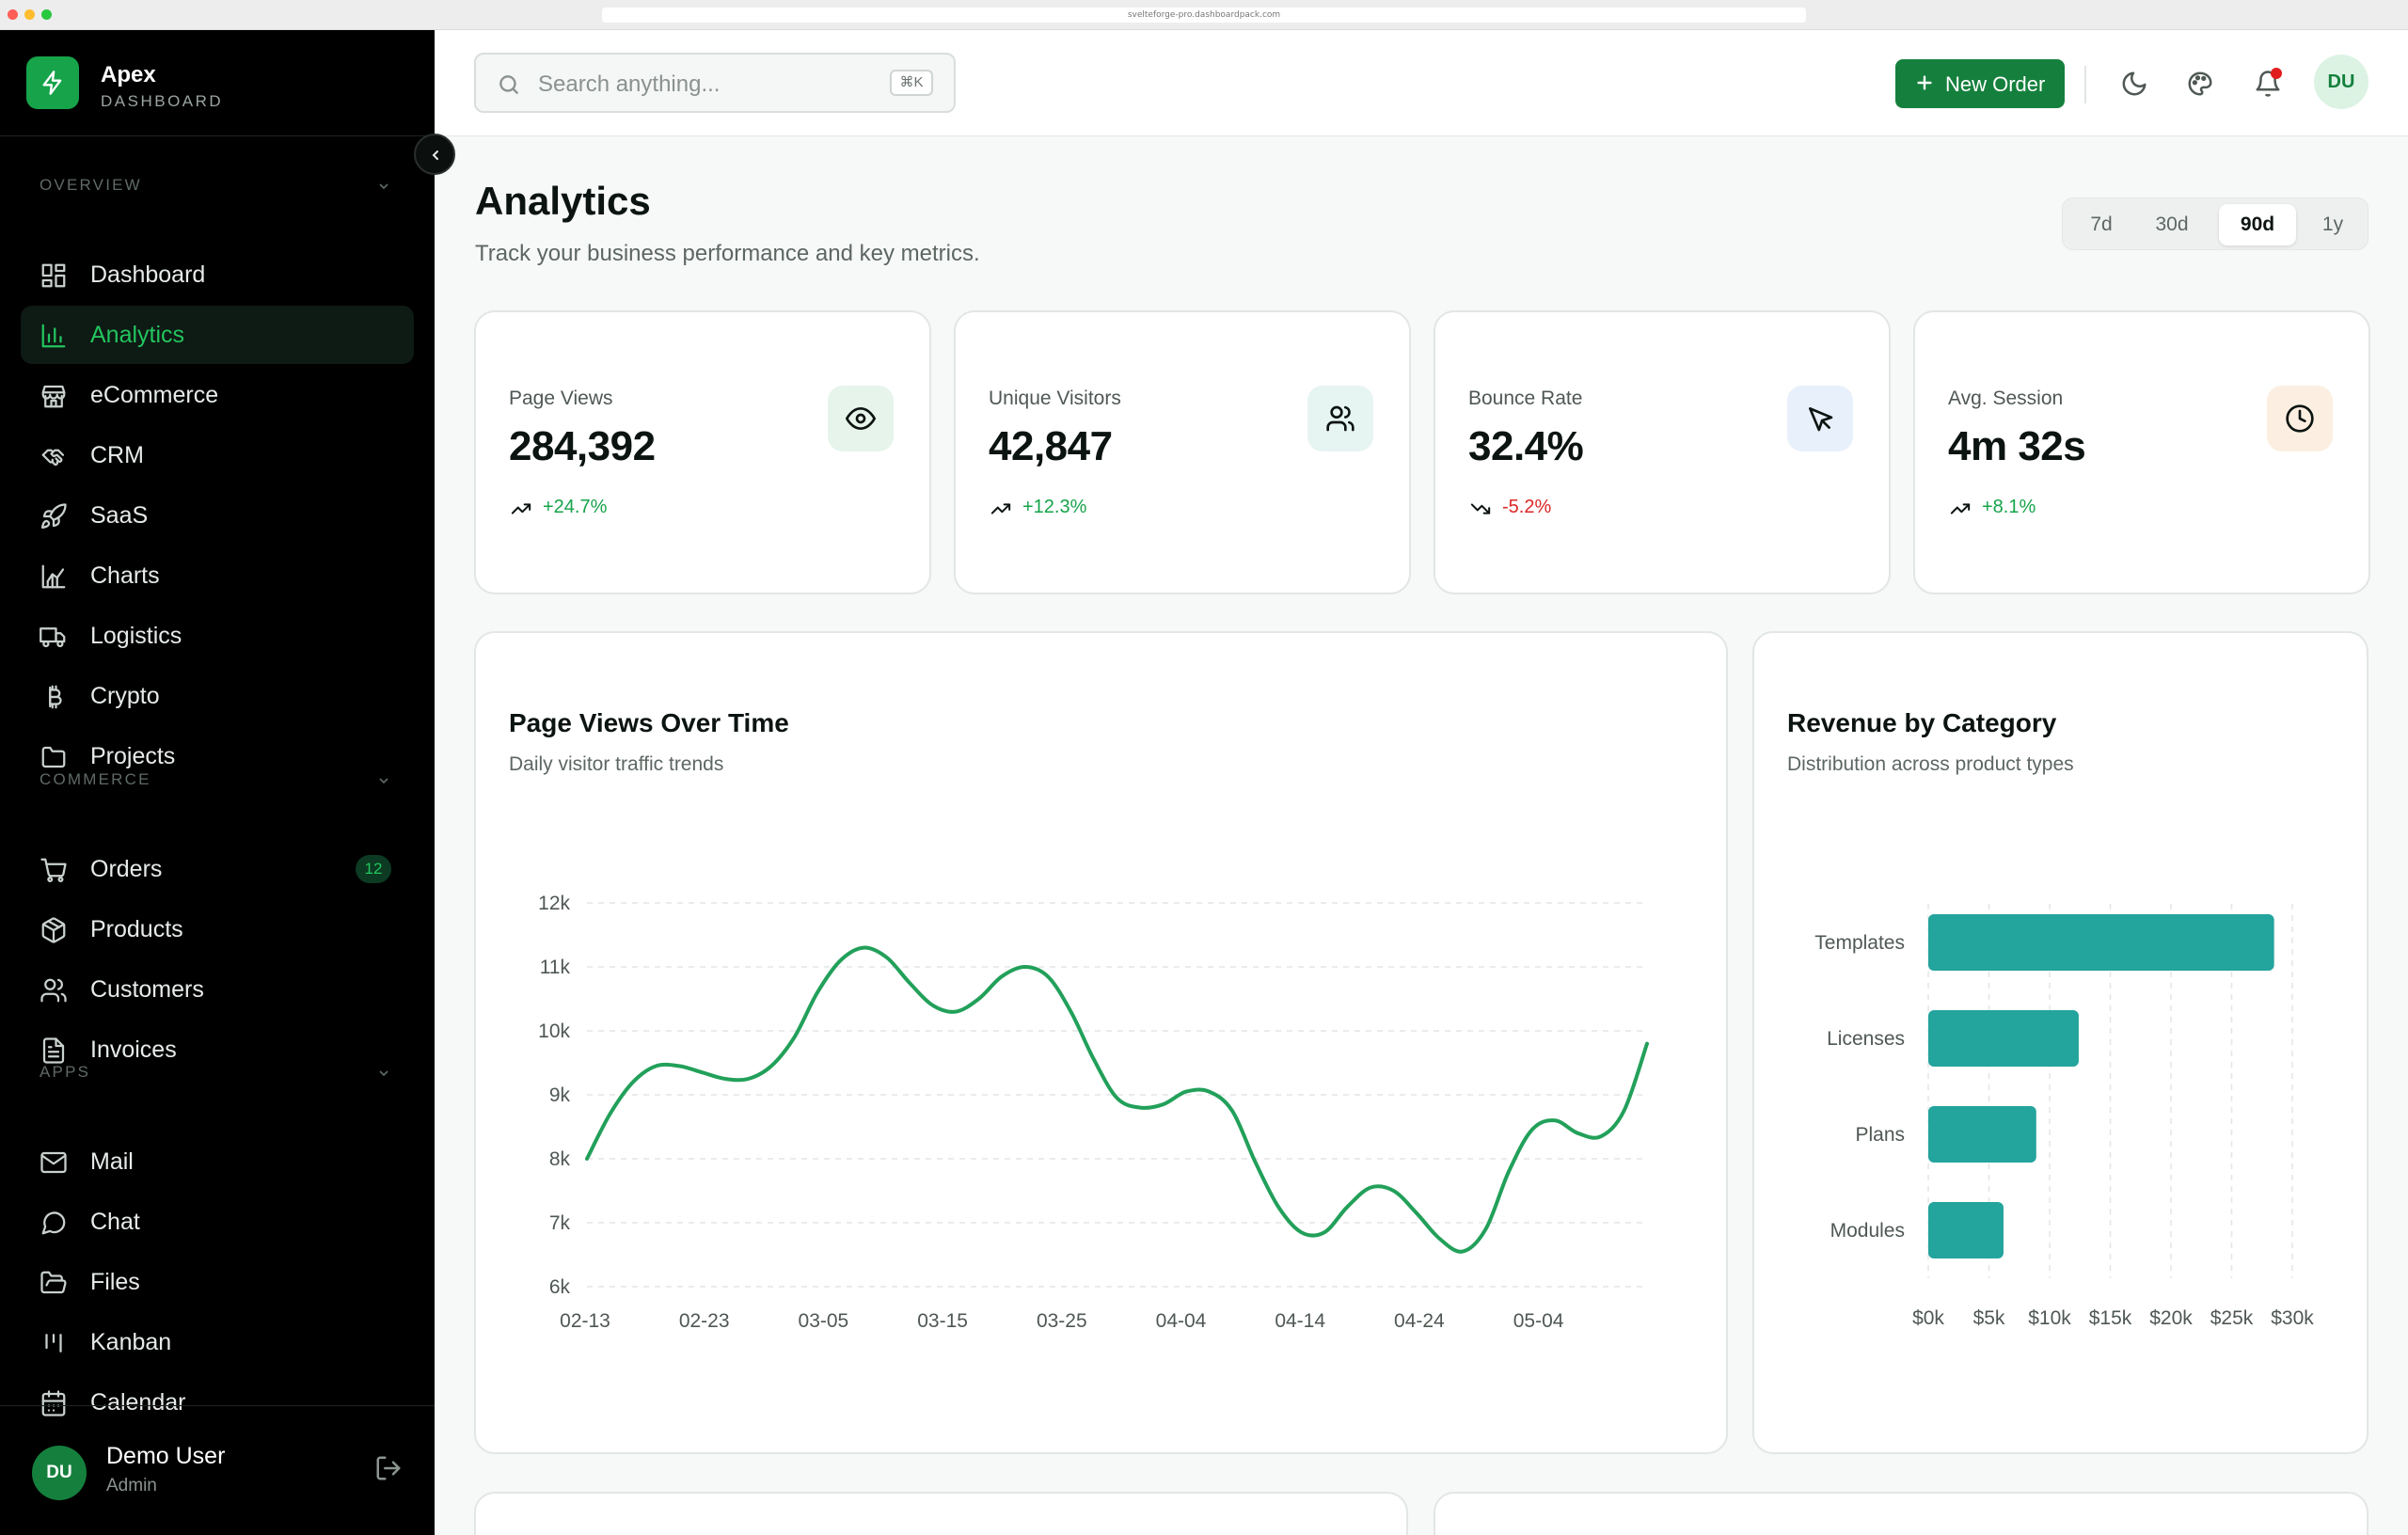 The image size is (2408, 1535). Describe the element at coordinates (2006, 398) in the screenshot. I see `stat-label: Avg. Session` at that location.